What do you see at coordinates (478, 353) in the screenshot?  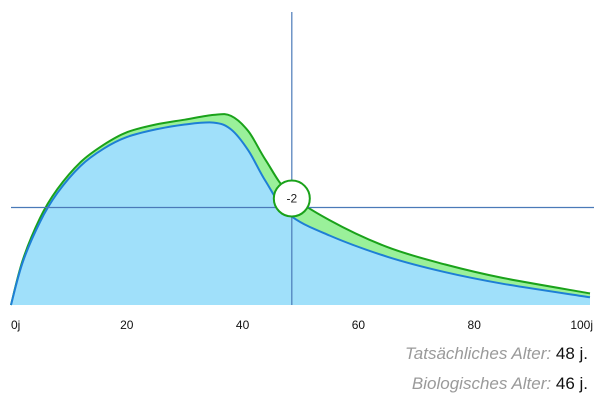 I see `actual-age-label: Tatsächliches Alter:` at bounding box center [478, 353].